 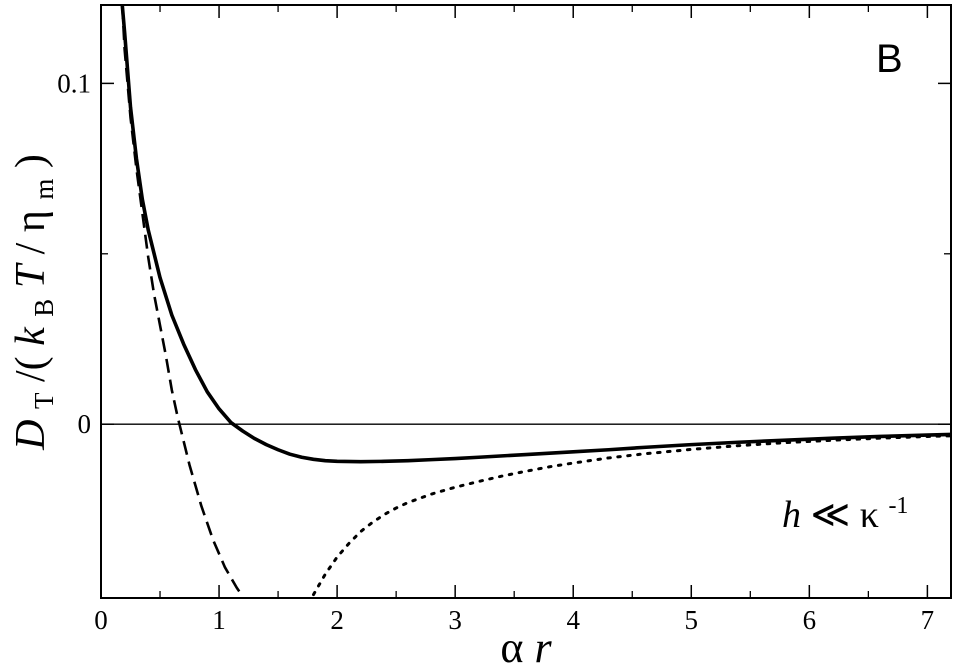 What do you see at coordinates (543, 645) in the screenshot?
I see `x-axis-label-r: r` at bounding box center [543, 645].